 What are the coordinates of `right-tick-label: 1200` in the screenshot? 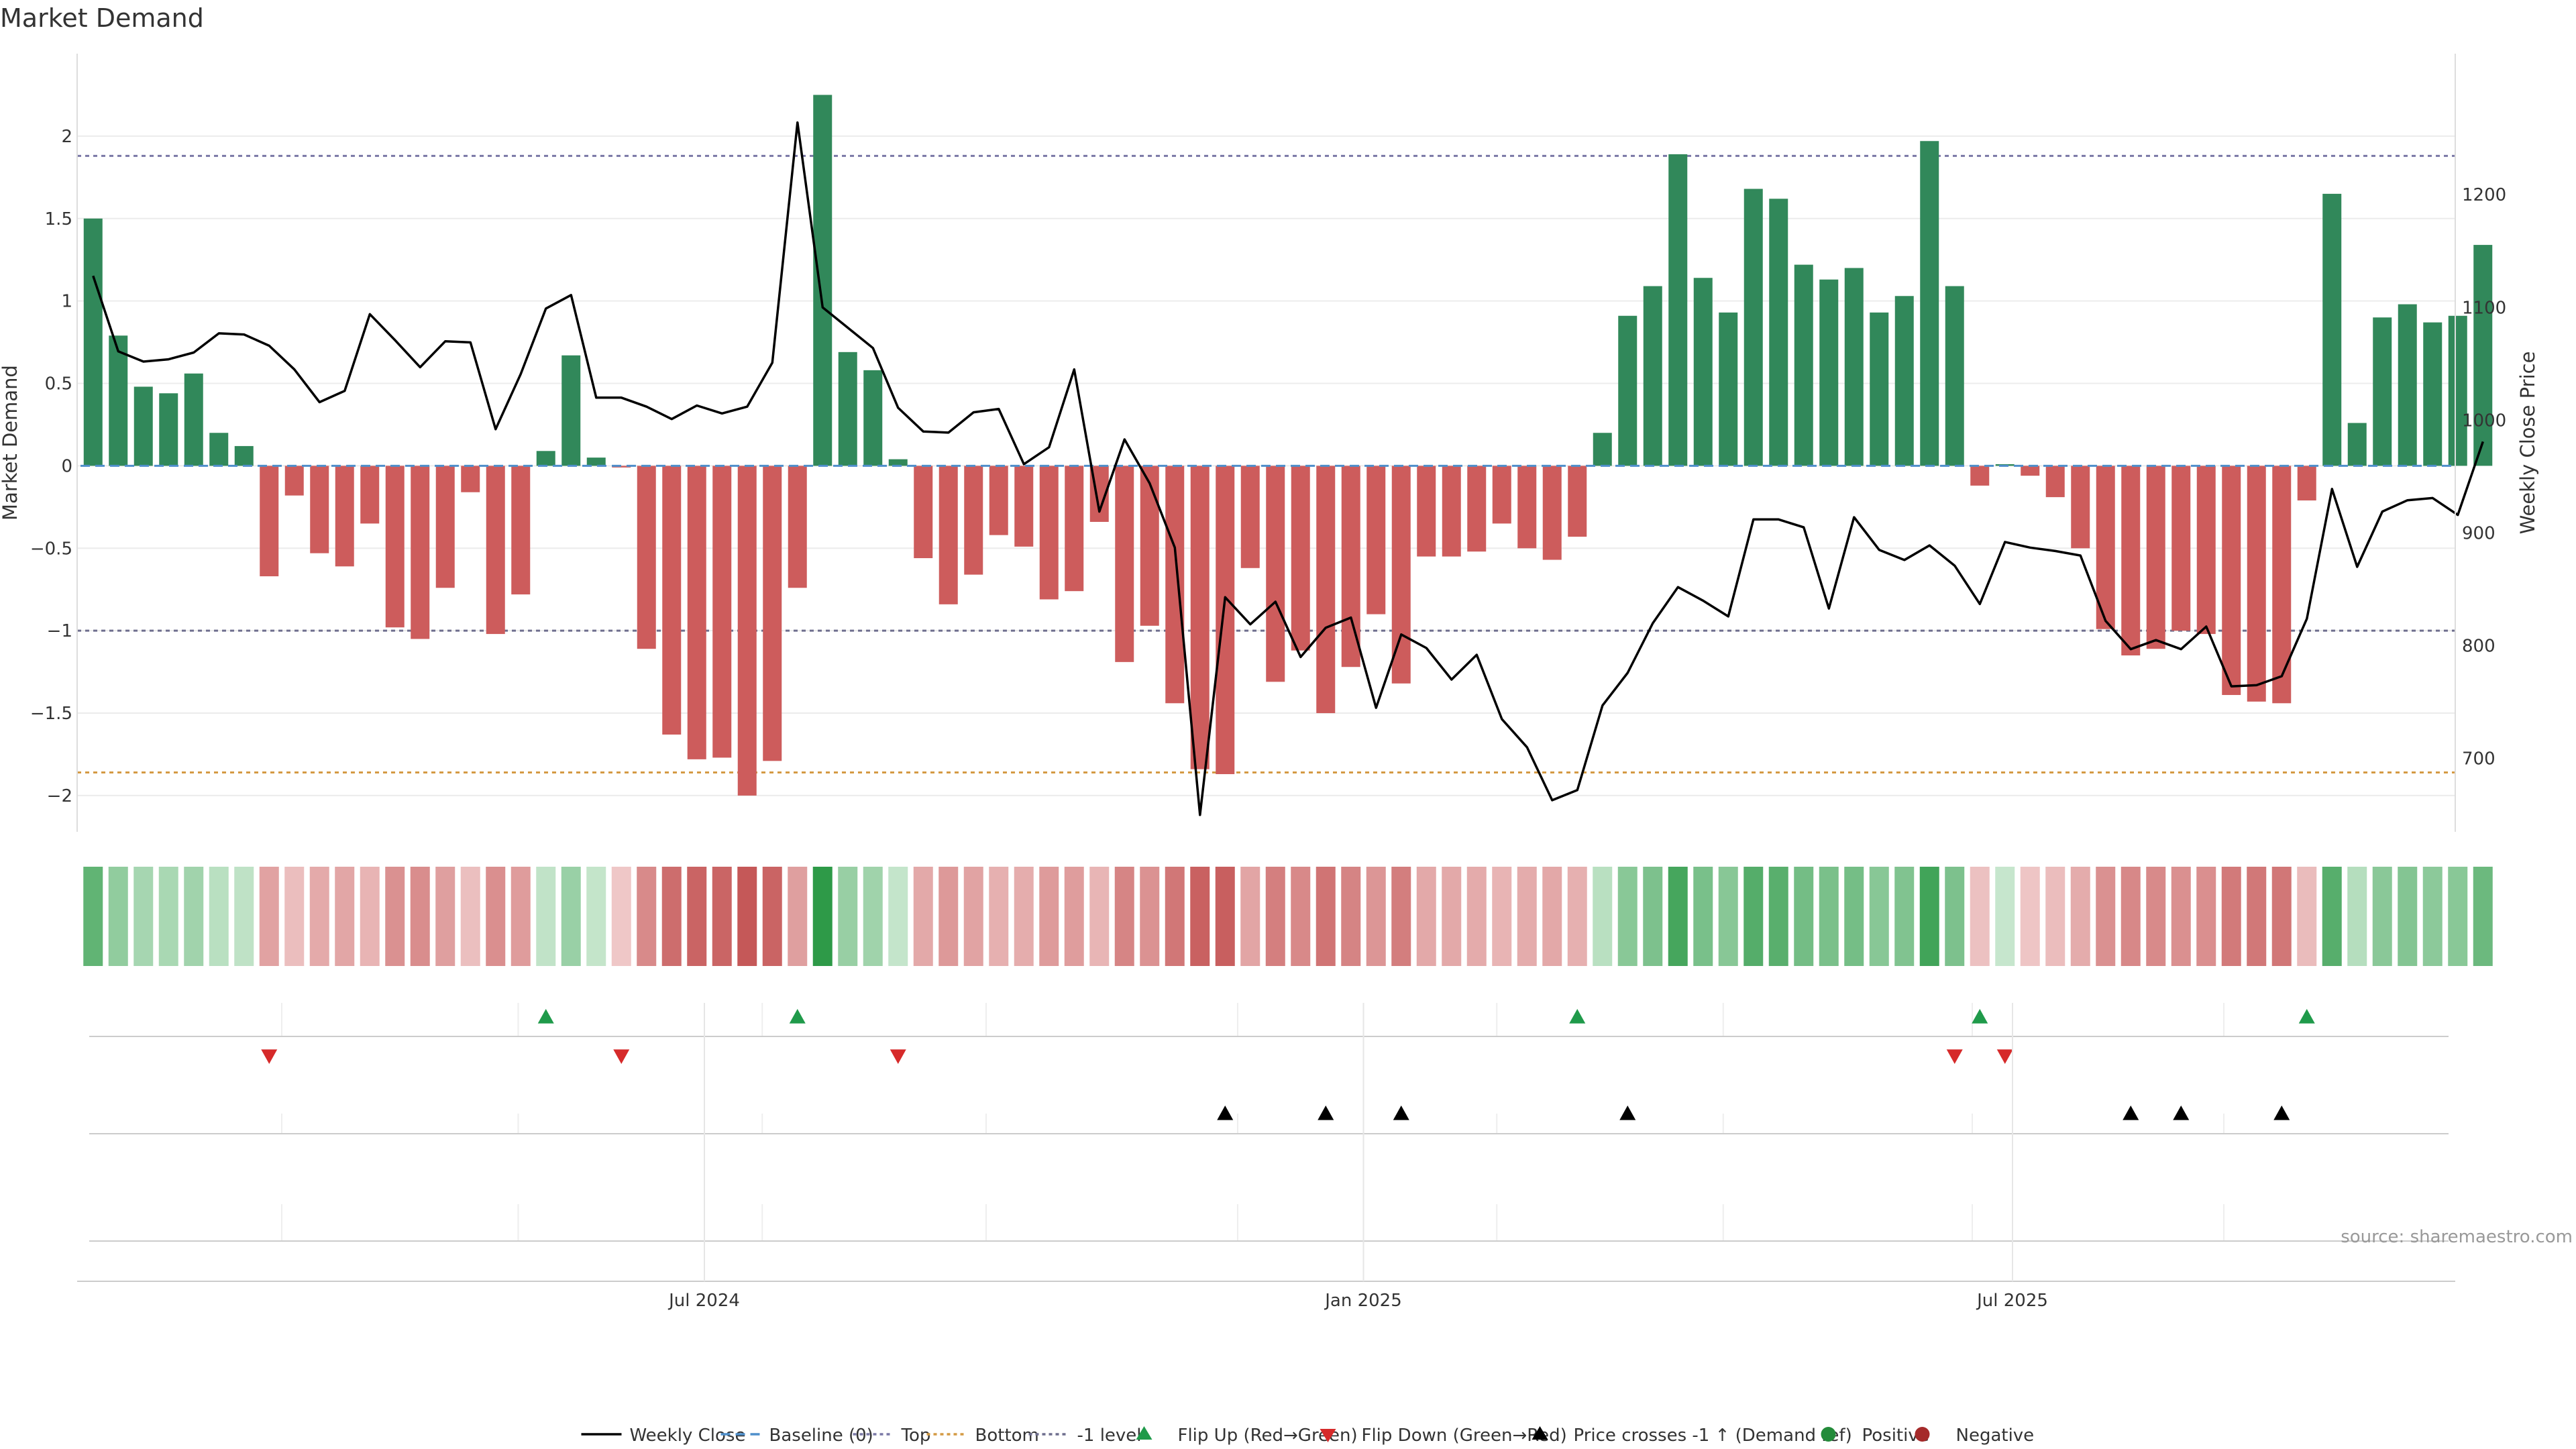 It's located at (2484, 195).